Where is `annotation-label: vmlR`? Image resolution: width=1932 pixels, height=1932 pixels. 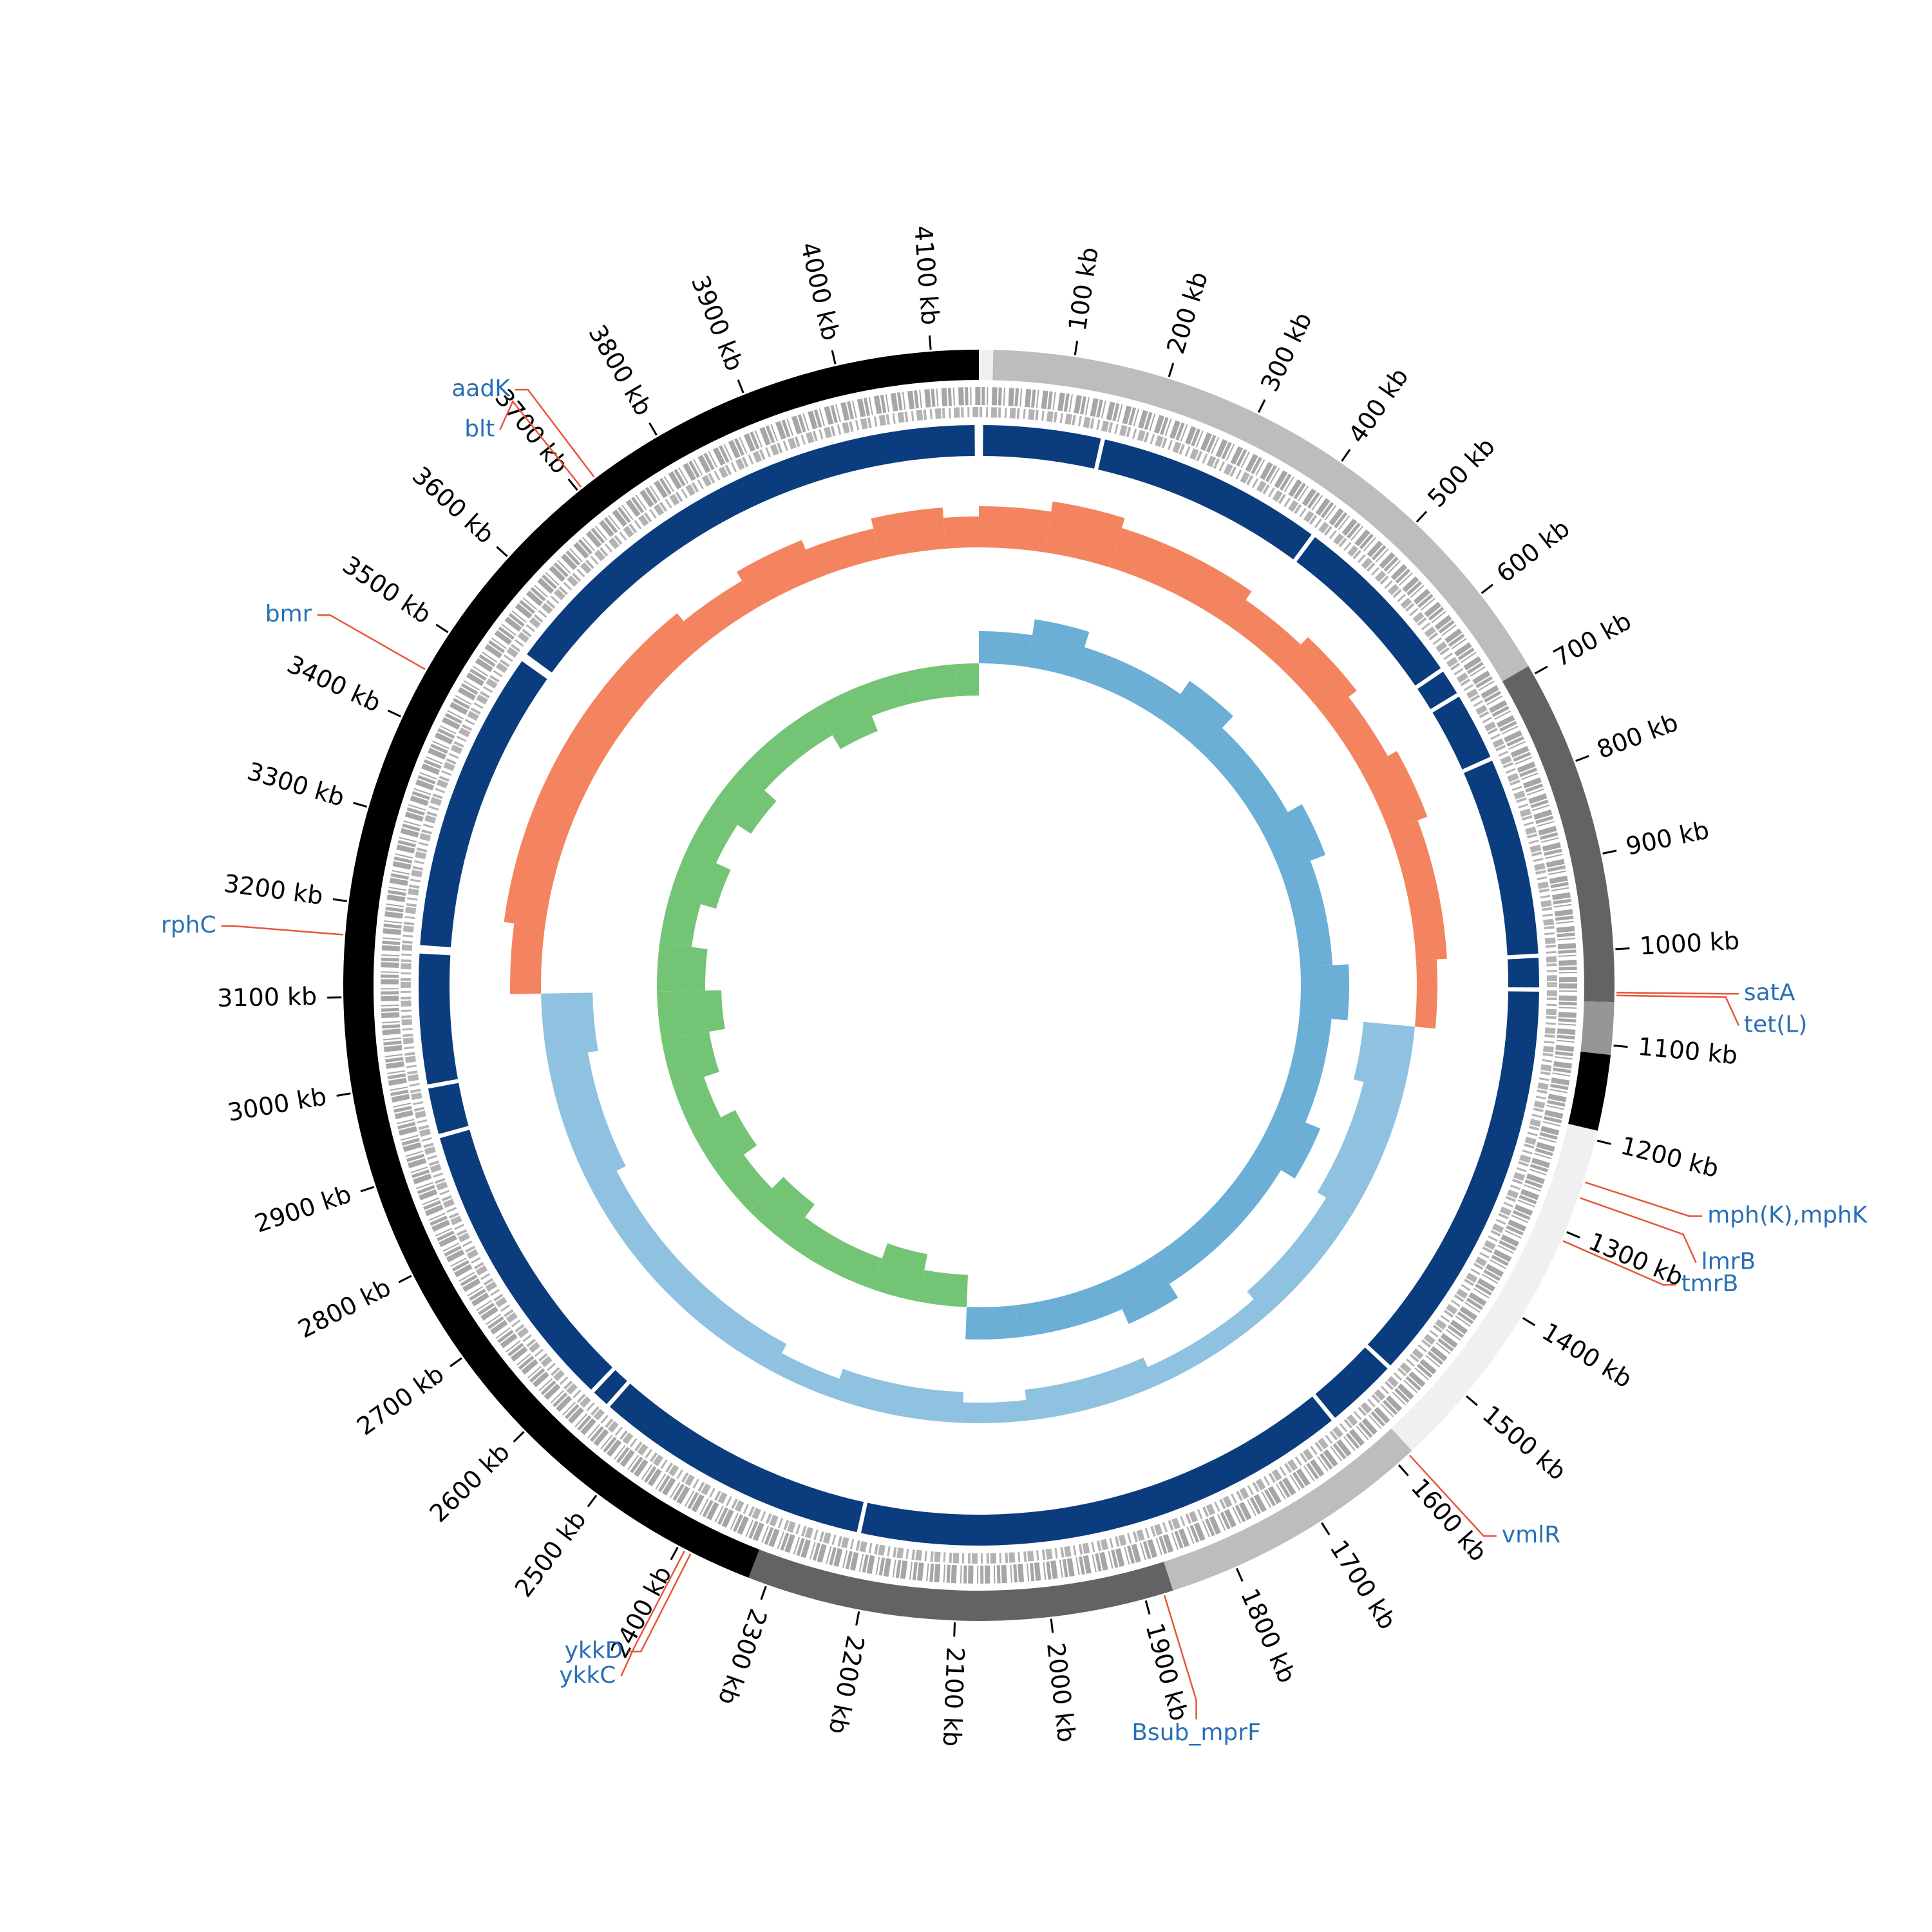
annotation-label: vmlR is located at coordinates (1531, 1535).